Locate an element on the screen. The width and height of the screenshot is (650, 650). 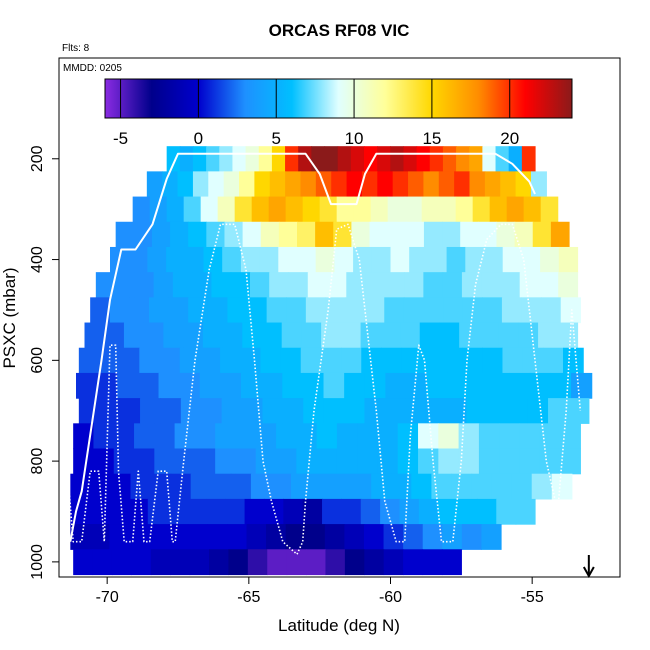
chart-title: ORCAS RF08 VIC is located at coordinates (339, 30).